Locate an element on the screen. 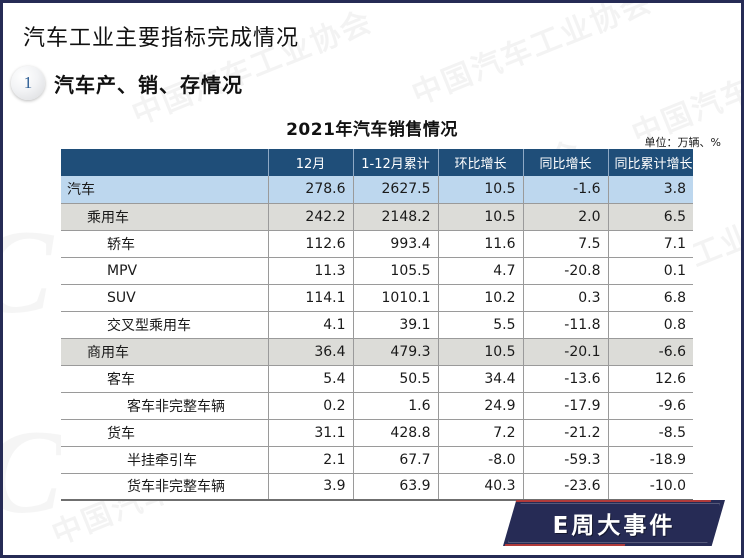 Image resolution: width=744 pixels, height=558 pixels. cell-value: 24.9 is located at coordinates (480, 406).